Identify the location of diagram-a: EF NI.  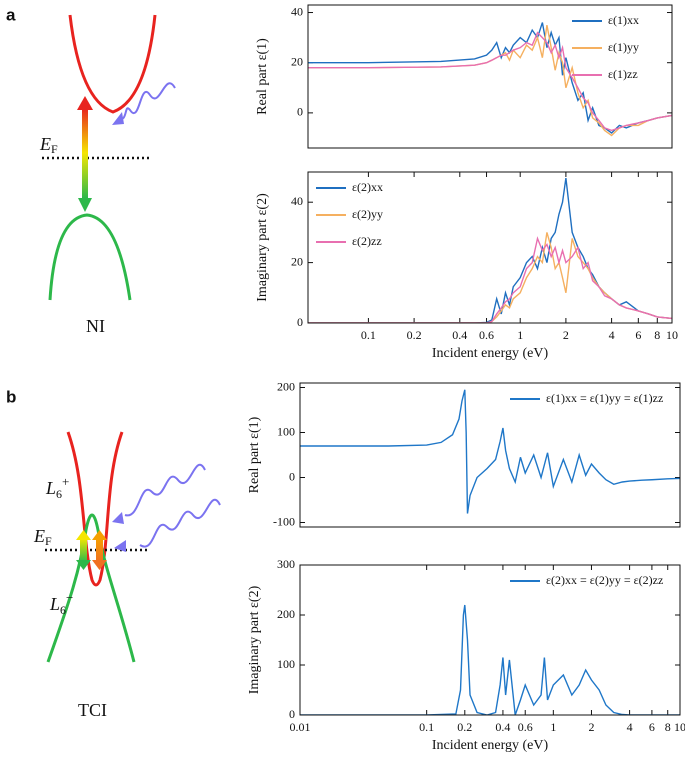
(107, 175).